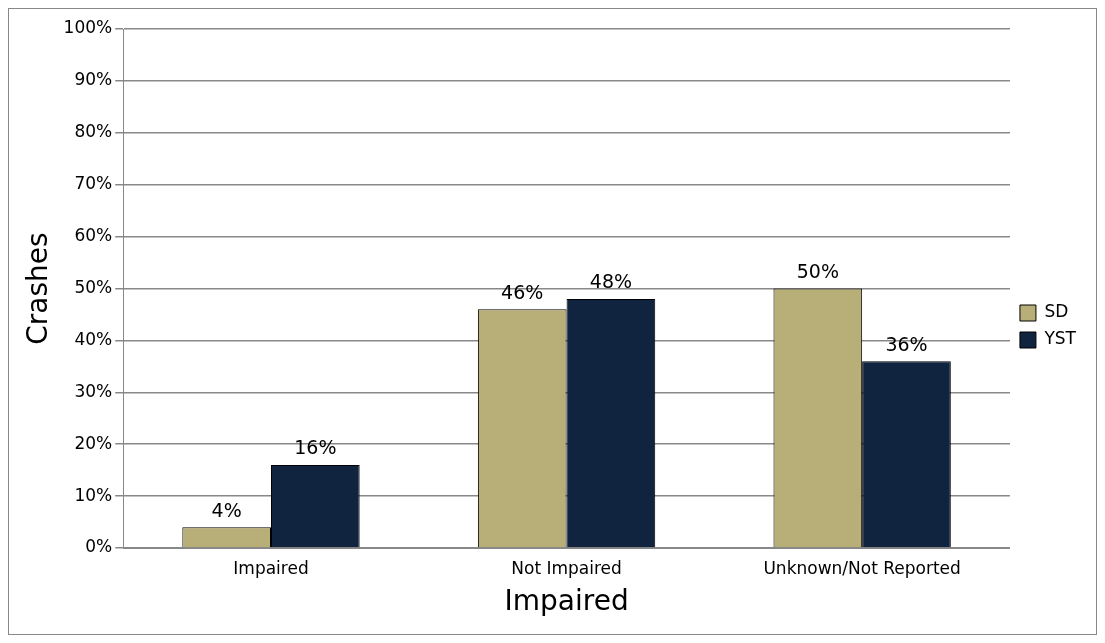  Describe the element at coordinates (93, 494) in the screenshot. I see `y-tick-label: 10%` at that location.